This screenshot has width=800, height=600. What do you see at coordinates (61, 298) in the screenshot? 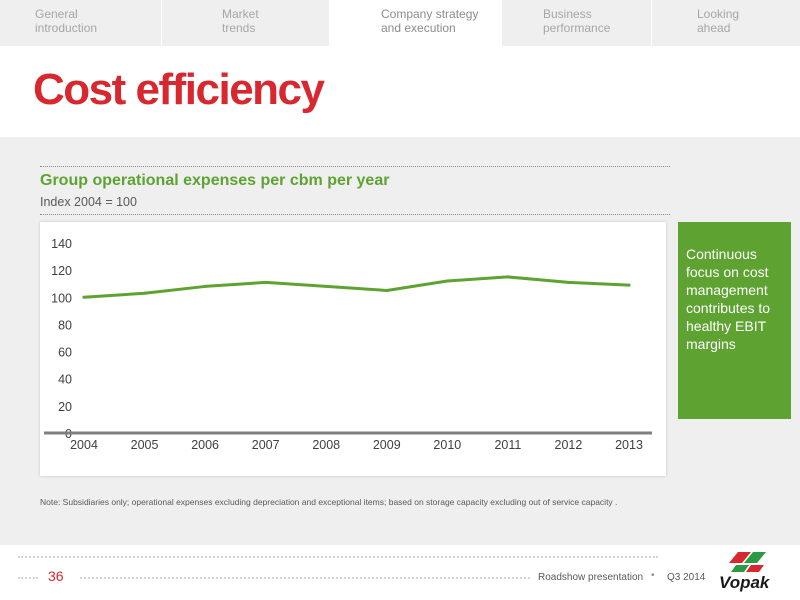
I see `y-tick-label: 100` at bounding box center [61, 298].